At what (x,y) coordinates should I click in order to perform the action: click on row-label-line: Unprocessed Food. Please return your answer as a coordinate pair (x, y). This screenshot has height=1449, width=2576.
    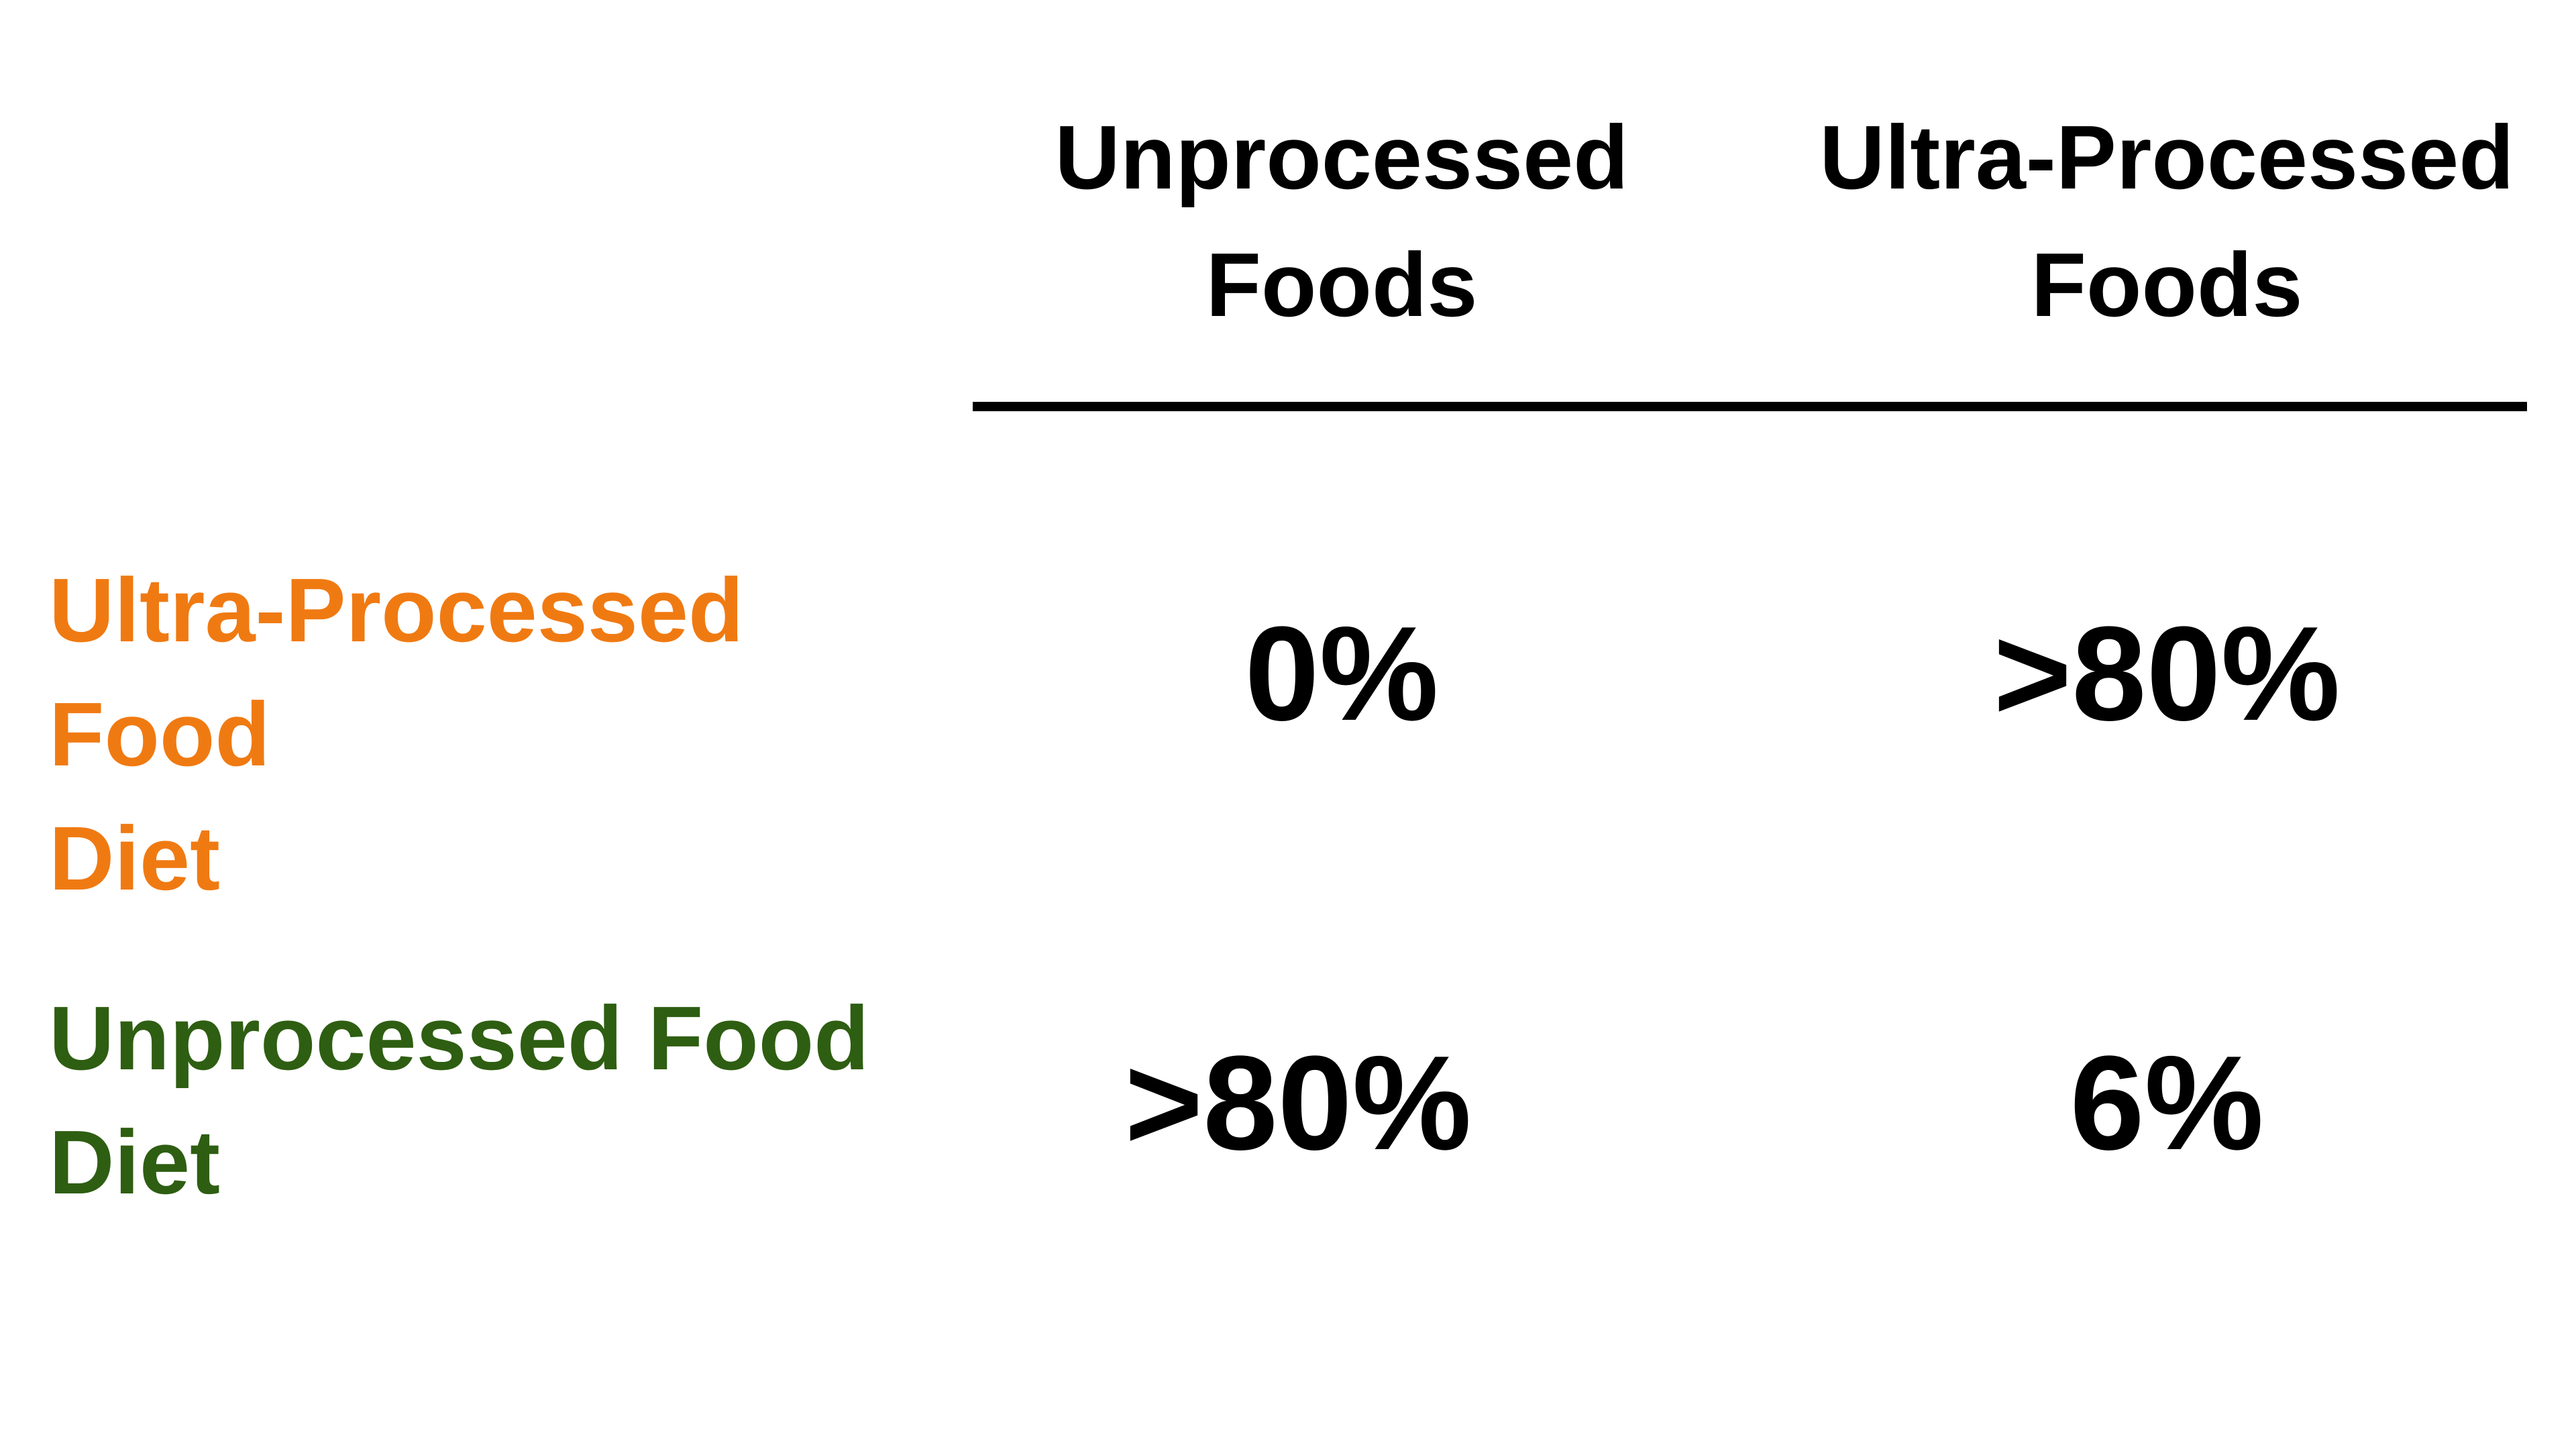
    Looking at the image, I should click on (459, 1038).